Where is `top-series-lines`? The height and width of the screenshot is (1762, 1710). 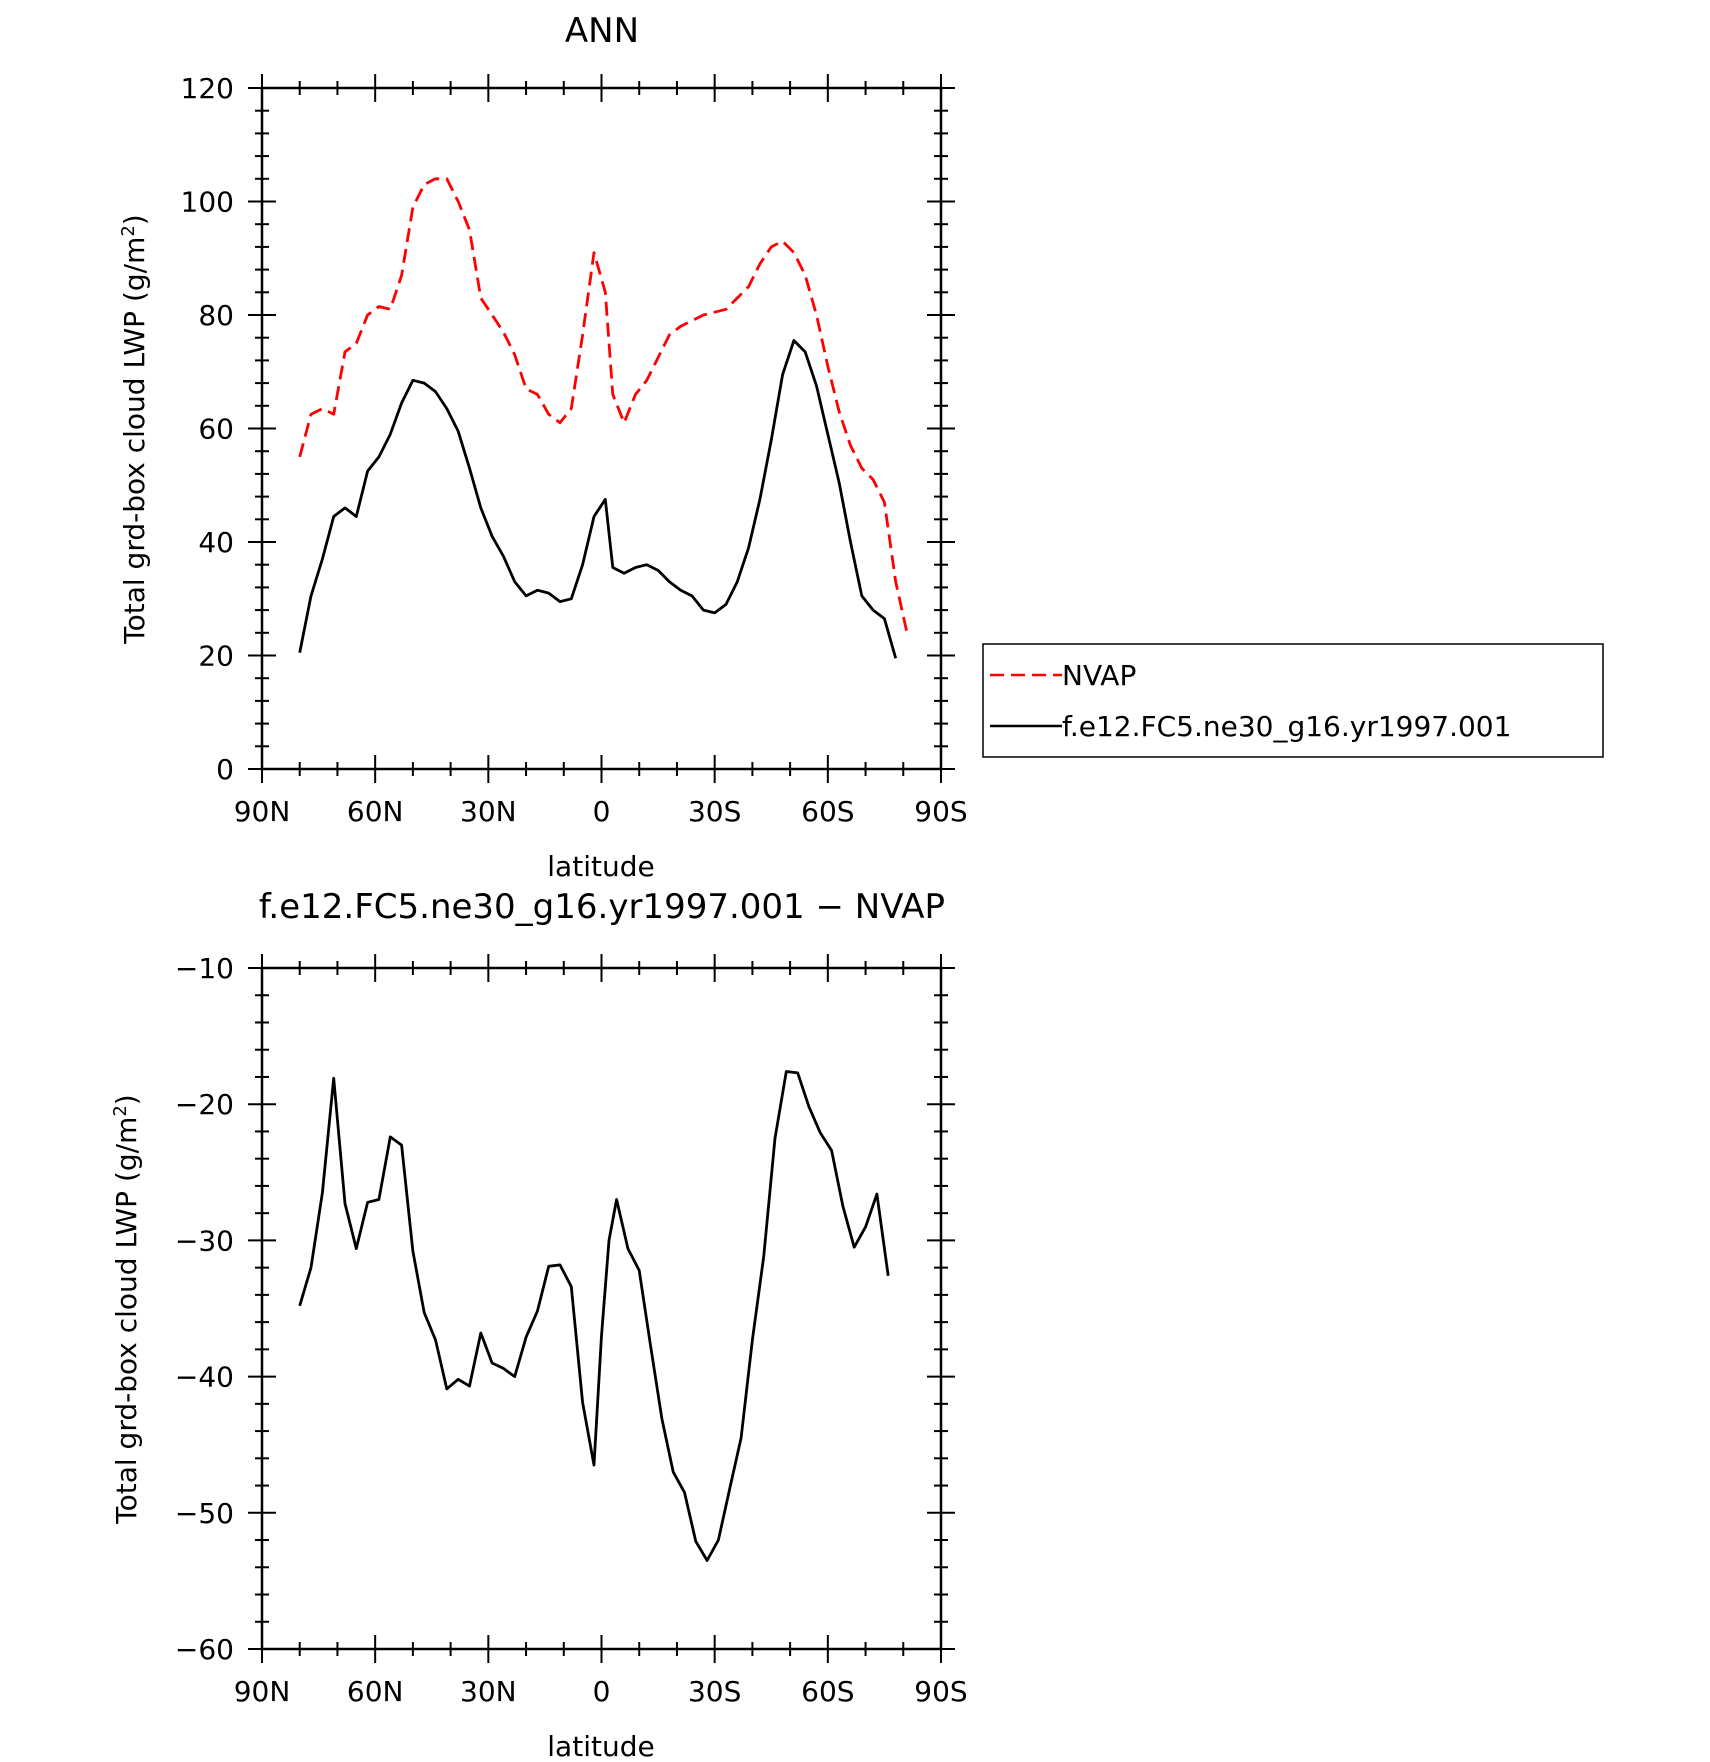 top-series-lines is located at coordinates (603, 418).